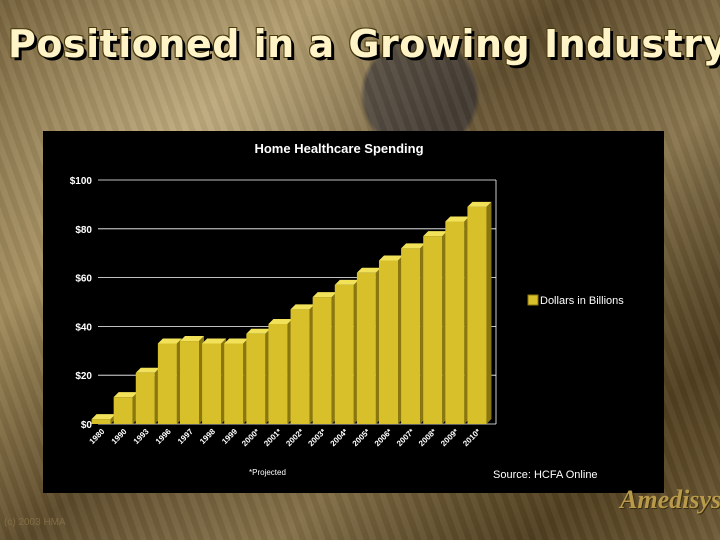 This screenshot has height=540, width=720. Describe the element at coordinates (119, 436) in the screenshot. I see `x-tick-label: 1990` at that location.